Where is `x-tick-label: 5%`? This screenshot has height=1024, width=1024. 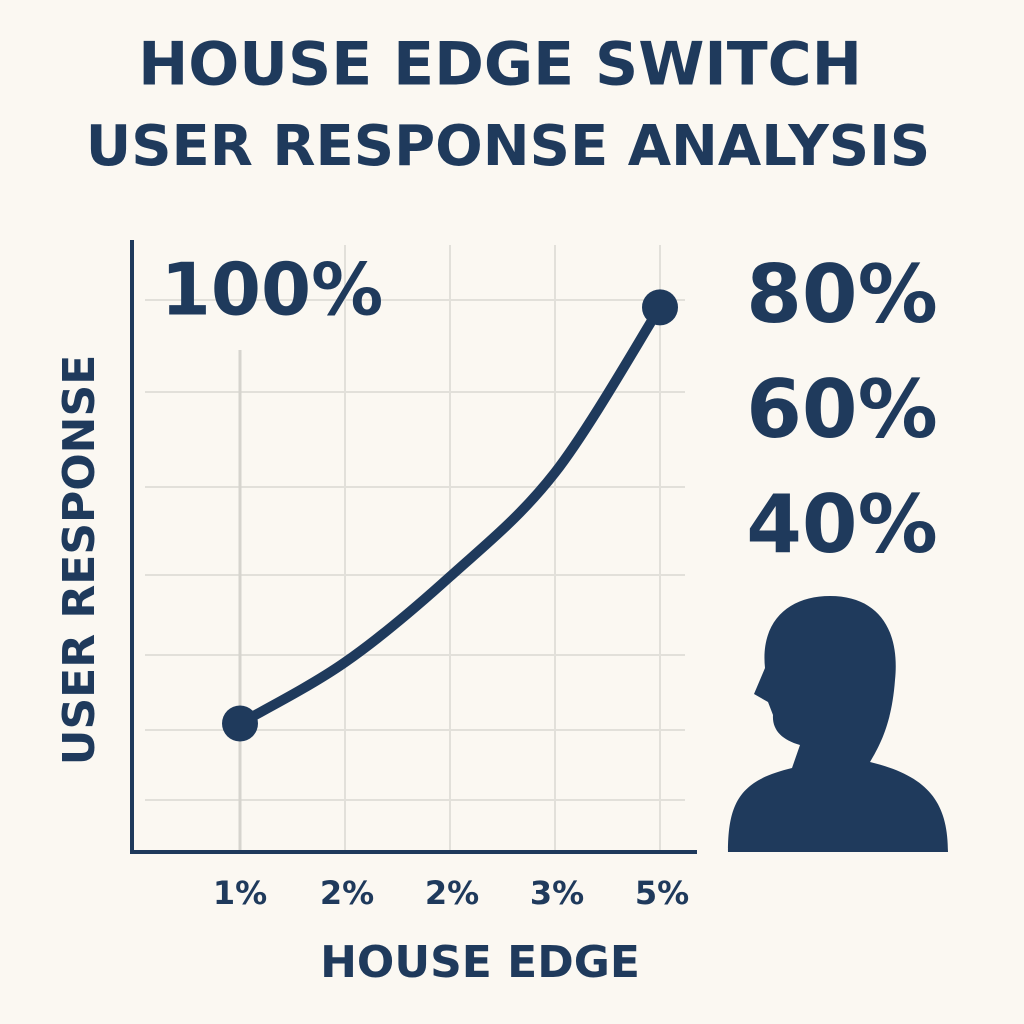
x-tick-label: 5% is located at coordinates (662, 893).